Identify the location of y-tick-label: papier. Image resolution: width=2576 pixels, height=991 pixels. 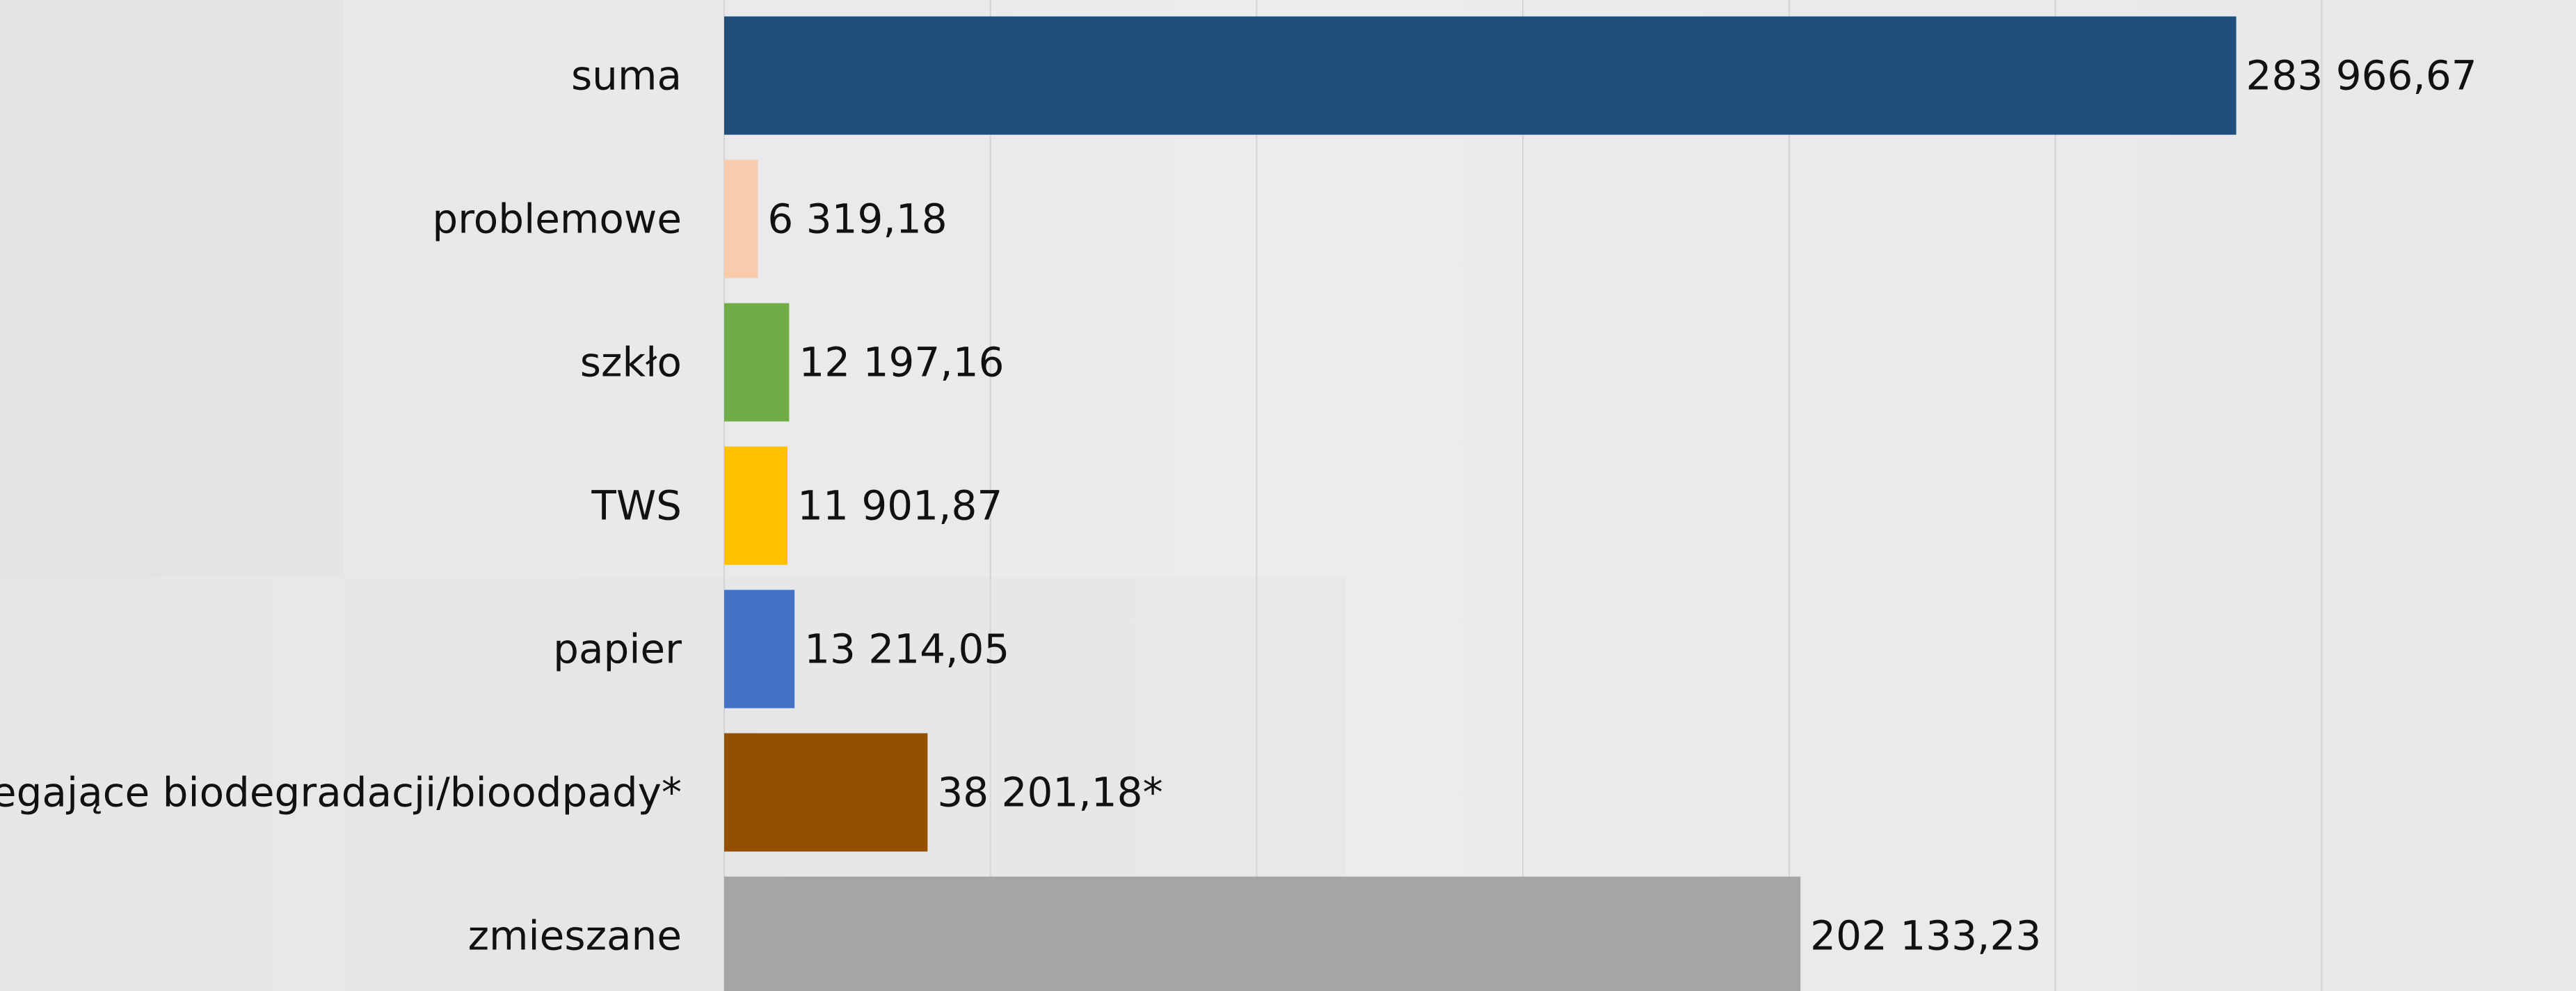
(617, 649).